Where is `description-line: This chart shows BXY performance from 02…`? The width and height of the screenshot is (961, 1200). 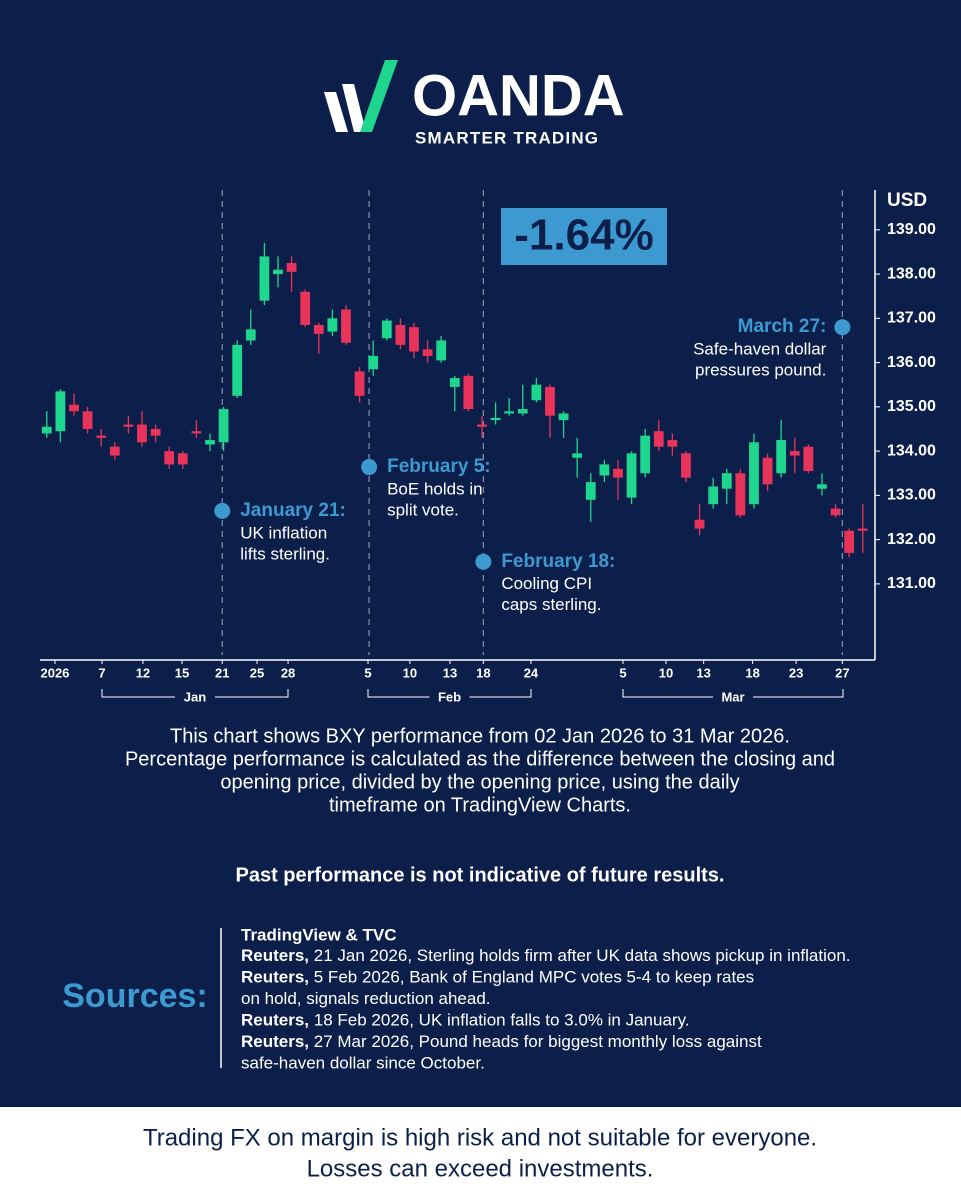
description-line: This chart shows BXY performance from 02… is located at coordinates (480, 736).